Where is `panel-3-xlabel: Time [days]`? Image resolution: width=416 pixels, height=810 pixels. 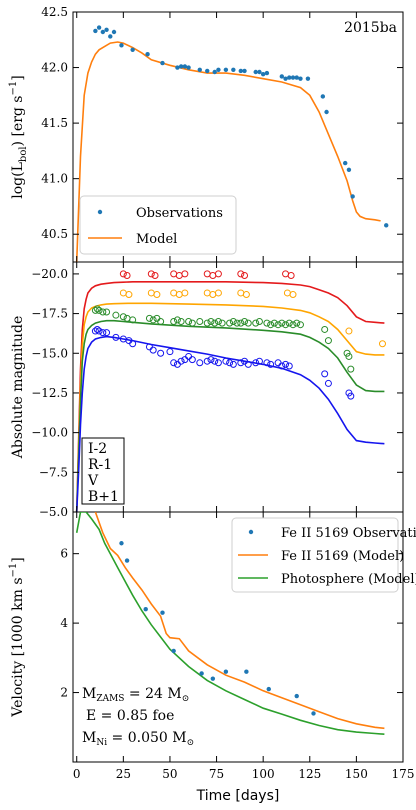 panel-3-xlabel: Time [days] is located at coordinates (238, 796).